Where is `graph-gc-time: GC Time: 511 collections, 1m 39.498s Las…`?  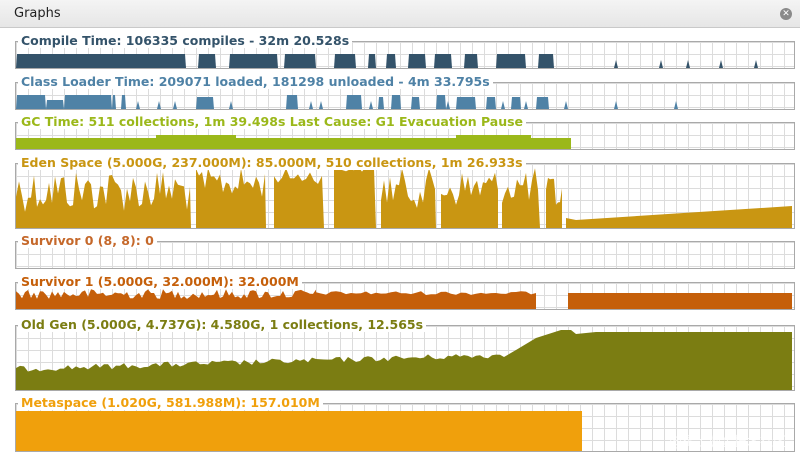 graph-gc-time: GC Time: 511 collections, 1m 39.498s Las… is located at coordinates (405, 132).